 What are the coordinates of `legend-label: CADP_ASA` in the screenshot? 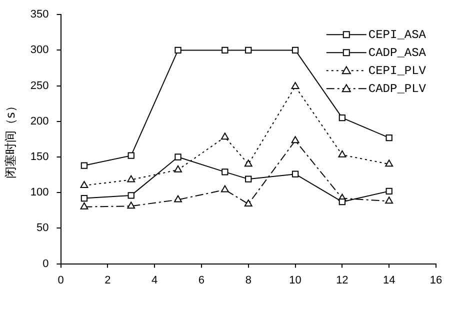 It's located at (397, 53).